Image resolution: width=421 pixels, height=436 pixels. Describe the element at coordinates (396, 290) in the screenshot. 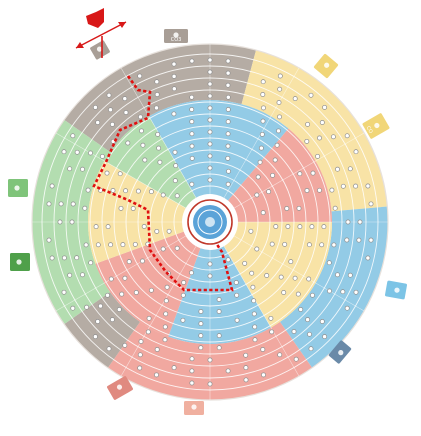

I see `tab-wave` at that location.